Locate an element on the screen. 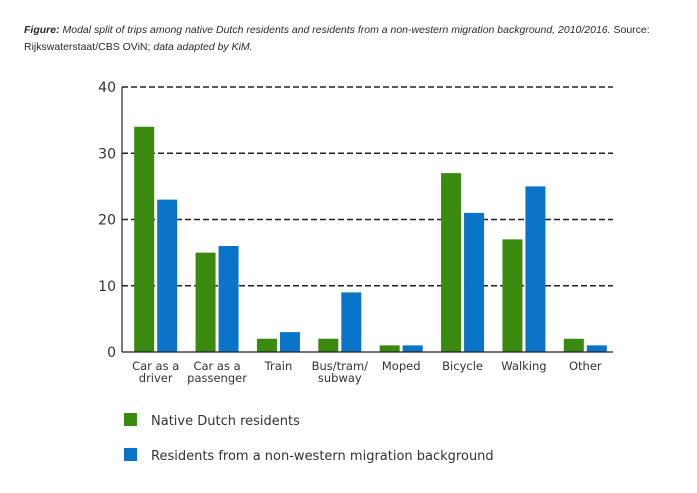 This screenshot has width=697, height=493. y-tick-label: 40 is located at coordinates (107, 88).